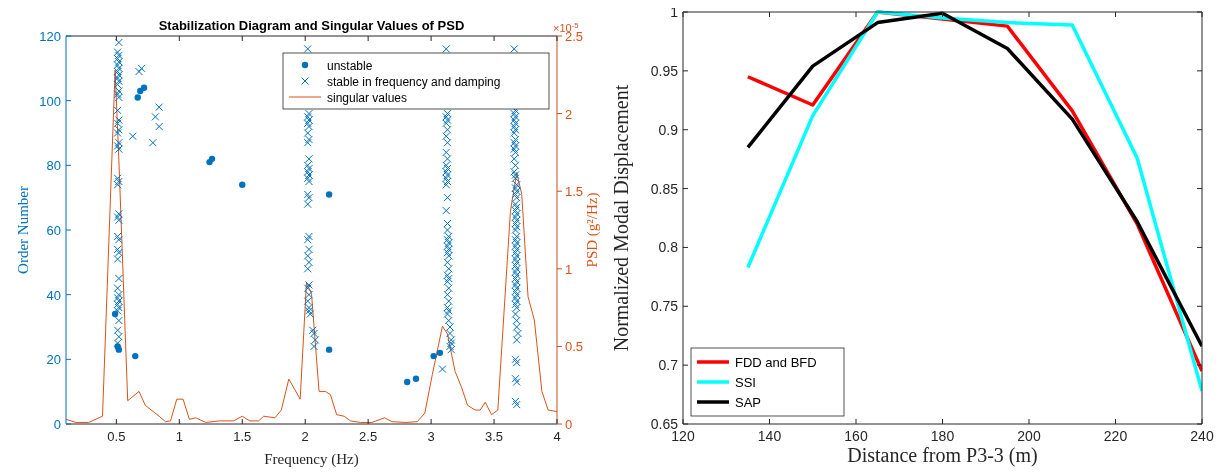  Describe the element at coordinates (179, 436) in the screenshot. I see `x-tick-label: 1` at that location.